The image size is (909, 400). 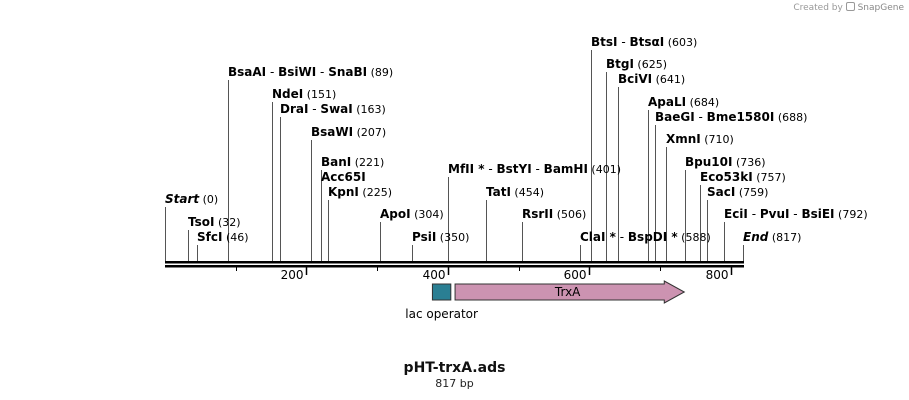 What do you see at coordinates (336, 109) in the screenshot?
I see `enzyme-name: SwaI` at bounding box center [336, 109].